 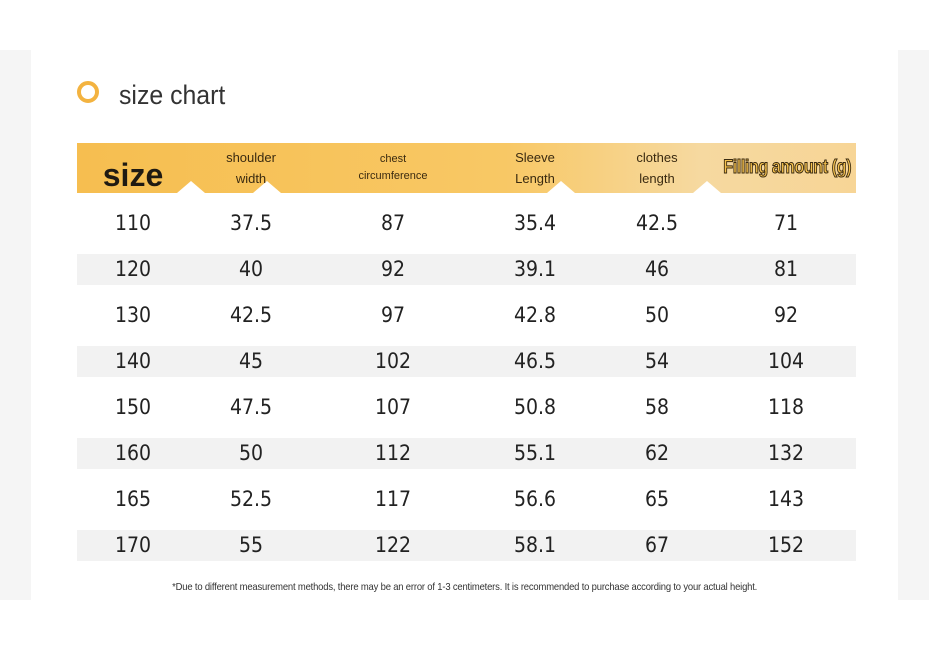 I want to click on cell-chest: 117, so click(x=393, y=499).